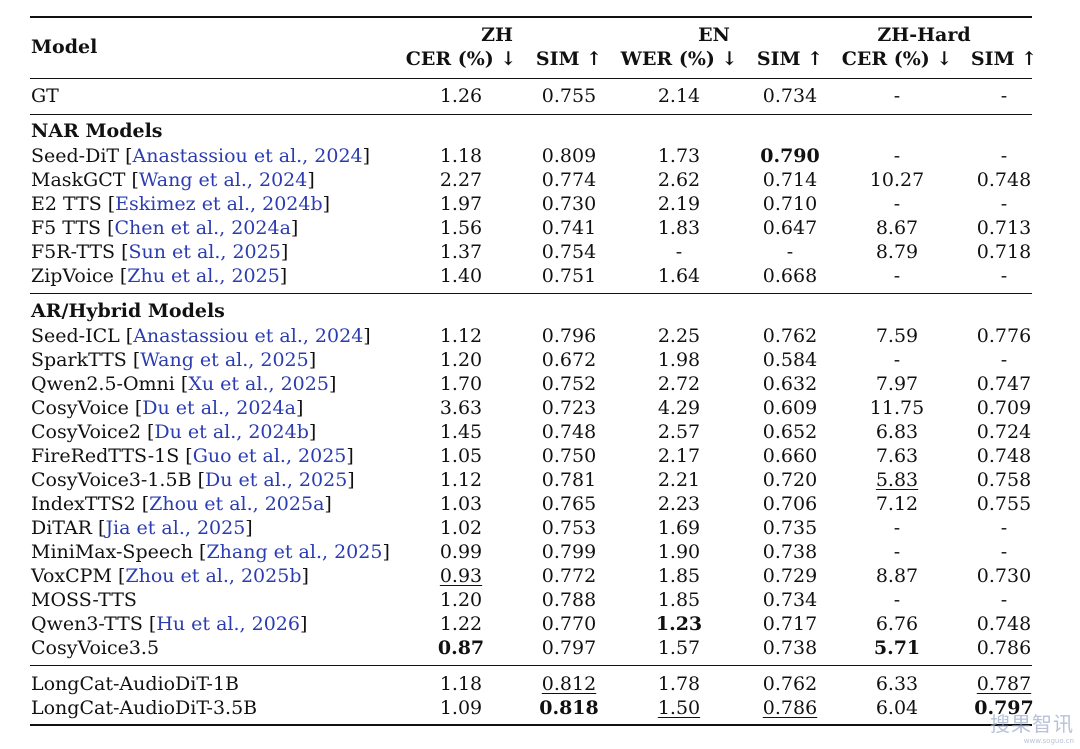 The width and height of the screenshot is (1080, 749). I want to click on value-cell: 0.790, so click(790, 156).